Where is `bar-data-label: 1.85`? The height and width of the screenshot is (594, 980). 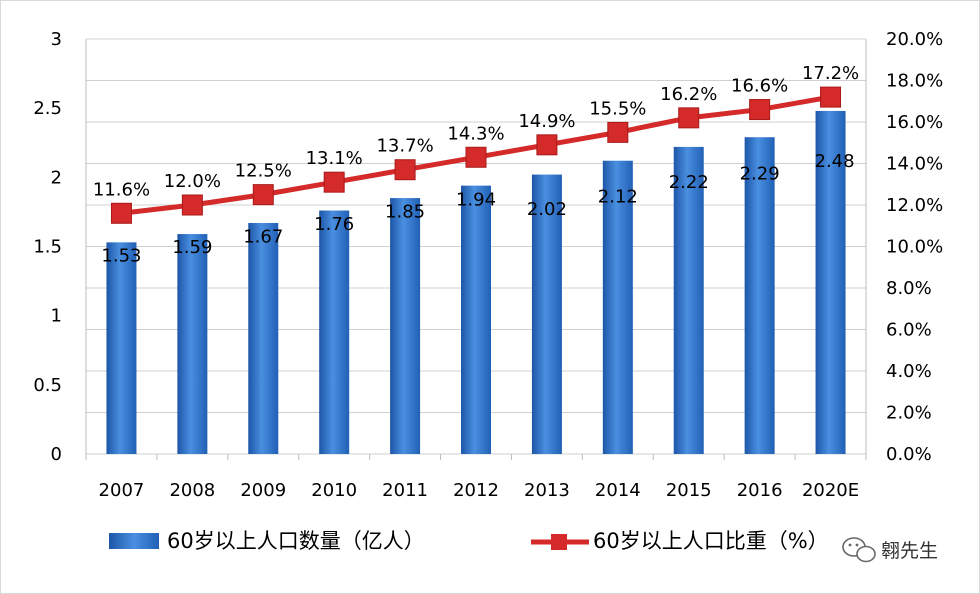
bar-data-label: 1.85 is located at coordinates (405, 212).